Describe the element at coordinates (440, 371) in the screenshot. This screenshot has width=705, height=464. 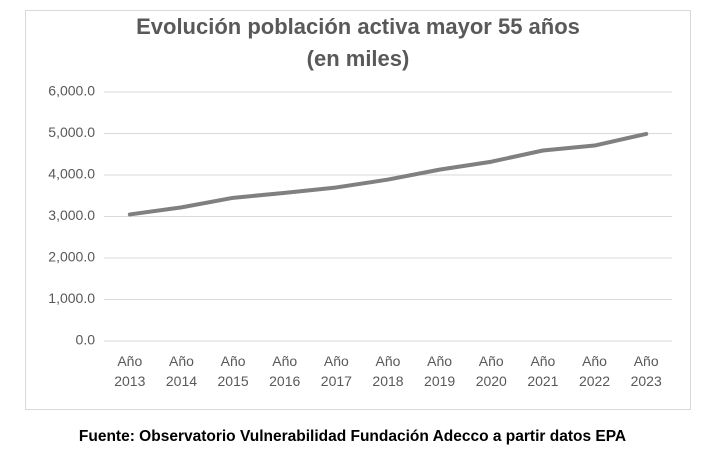
I see `x-tick-label: Año 2019` at that location.